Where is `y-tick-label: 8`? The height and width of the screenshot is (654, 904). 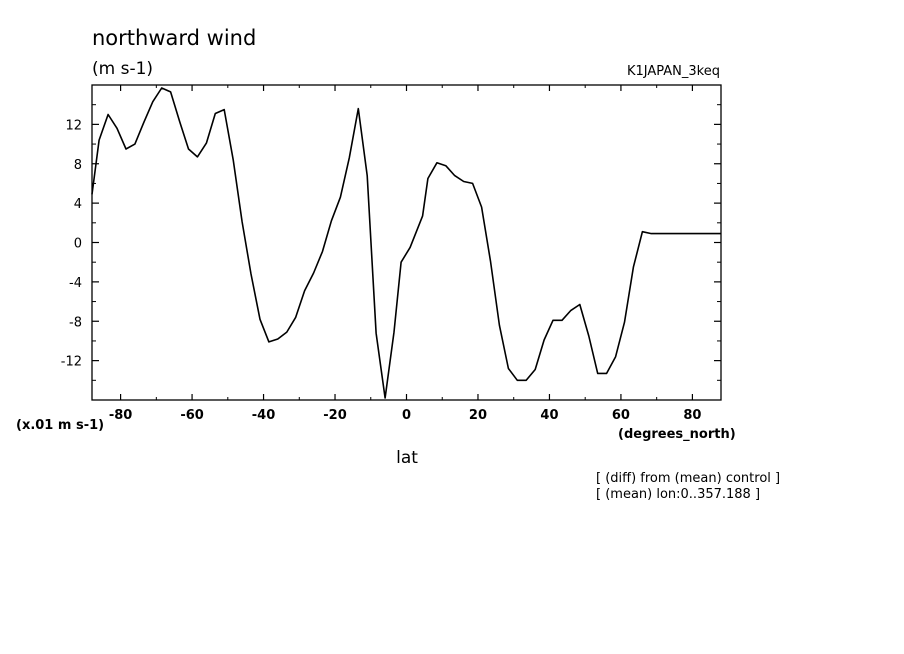
y-tick-label: 8 is located at coordinates (78, 165).